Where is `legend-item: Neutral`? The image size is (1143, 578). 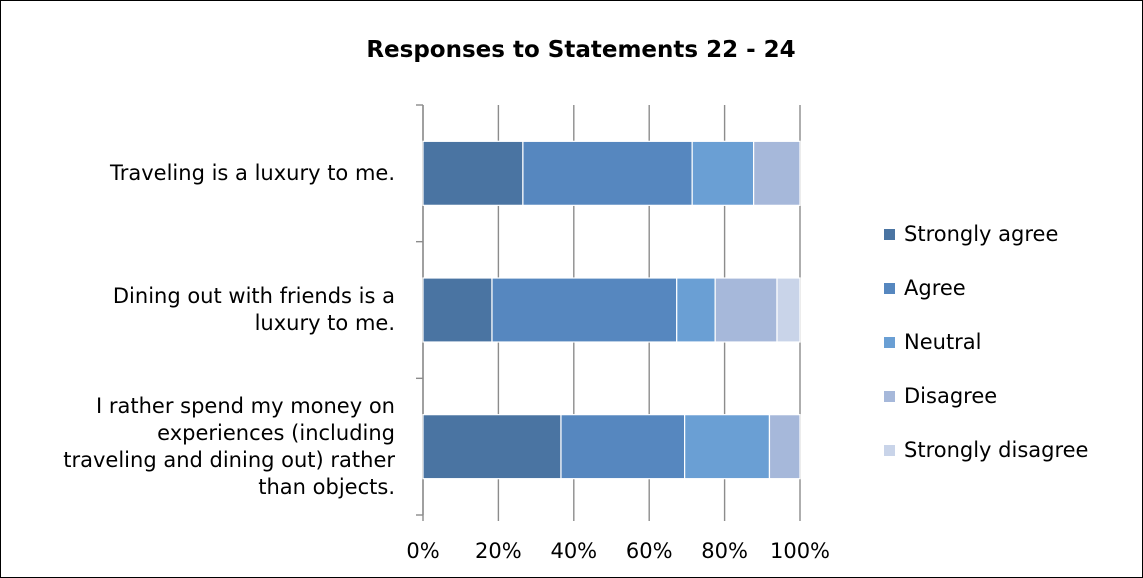 legend-item: Neutral is located at coordinates (986, 342).